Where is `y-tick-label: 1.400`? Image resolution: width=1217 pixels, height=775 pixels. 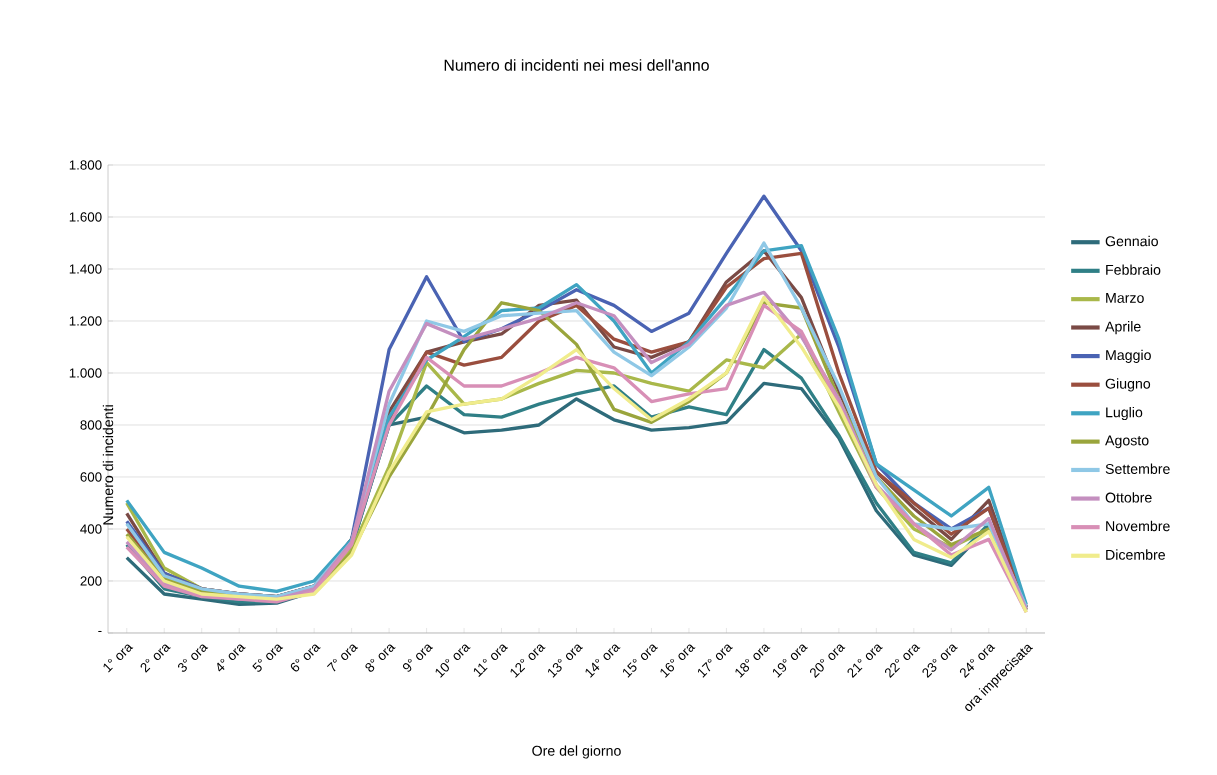 y-tick-label: 1.400 is located at coordinates (85, 269).